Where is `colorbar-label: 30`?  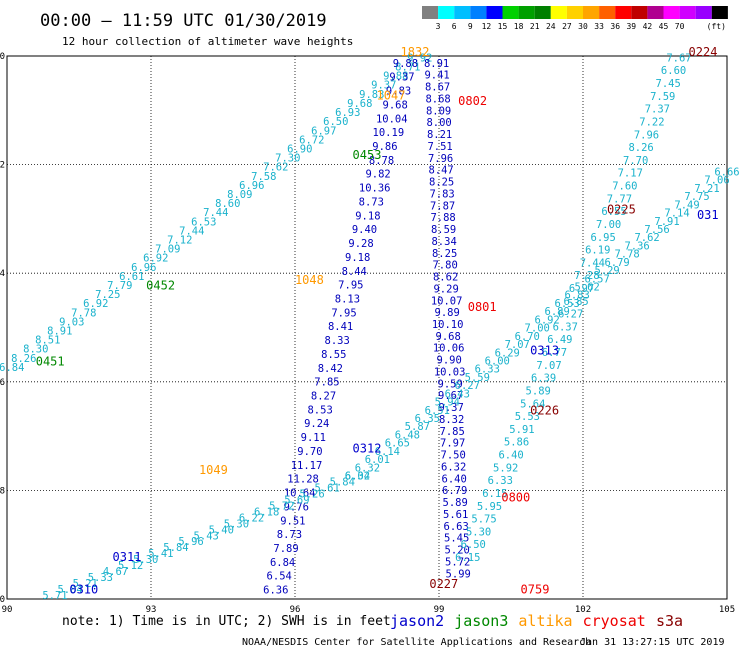
colorbar-label: 30 is located at coordinates (583, 26).